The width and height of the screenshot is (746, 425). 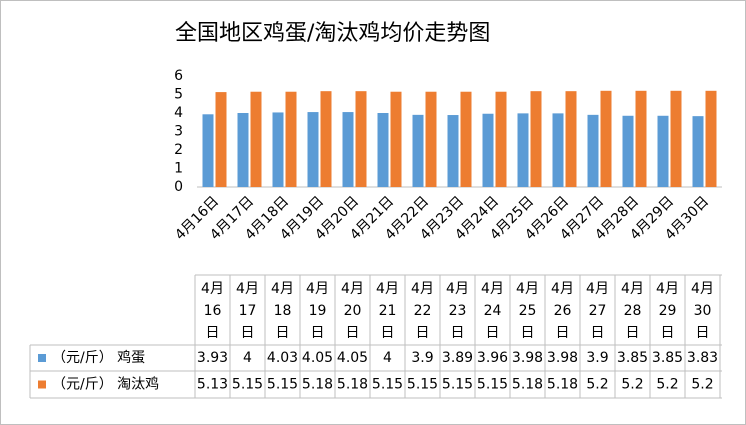 What do you see at coordinates (317, 311) in the screenshot?
I see `table-header: 4月19日` at bounding box center [317, 311].